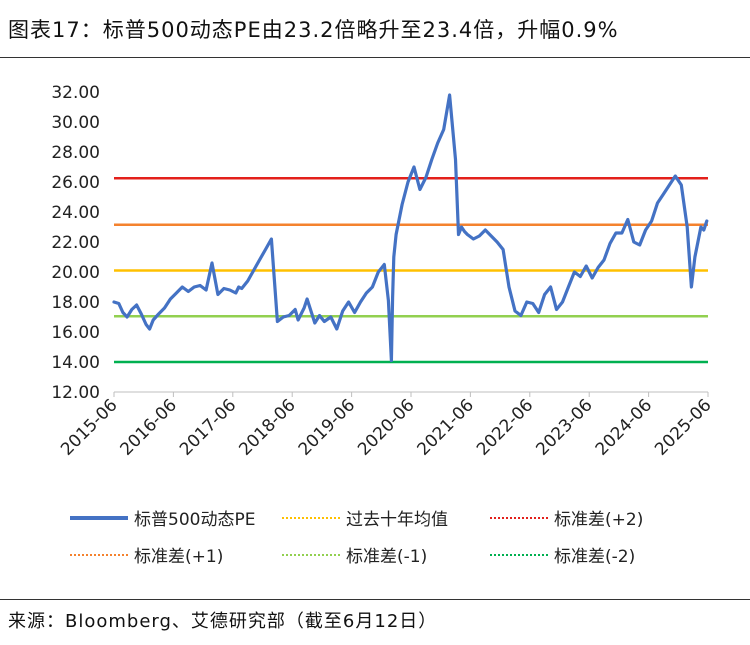 The image size is (750, 645). I want to click on legend-item-pe: 标普500动态PE, so click(162, 517).